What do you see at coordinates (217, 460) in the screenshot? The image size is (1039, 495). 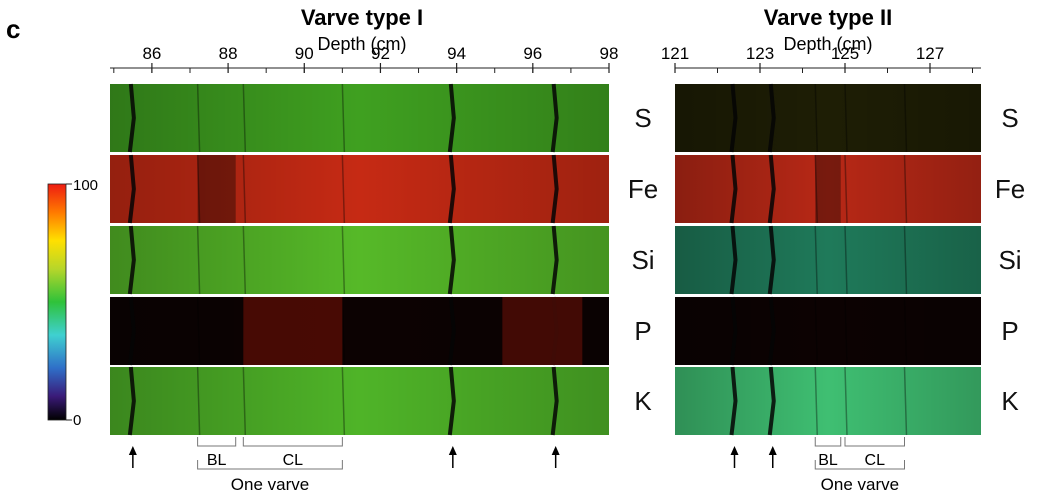 I see `bl-bracket-label: BL` at bounding box center [217, 460].